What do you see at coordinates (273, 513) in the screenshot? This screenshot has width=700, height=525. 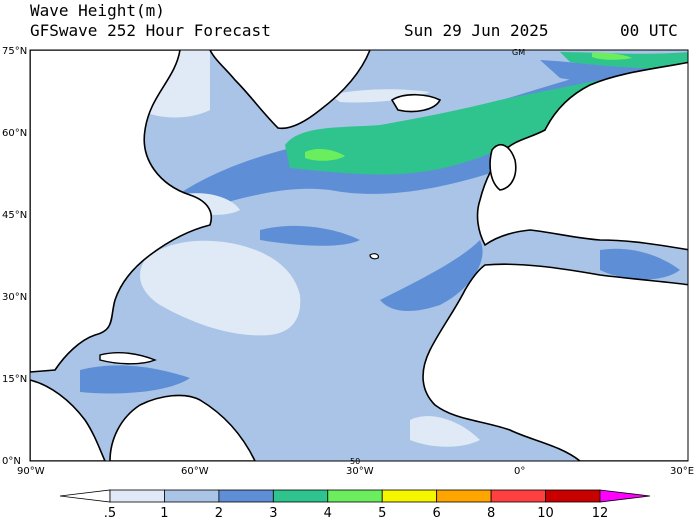 I see `colorbar-label: 3` at bounding box center [273, 513].